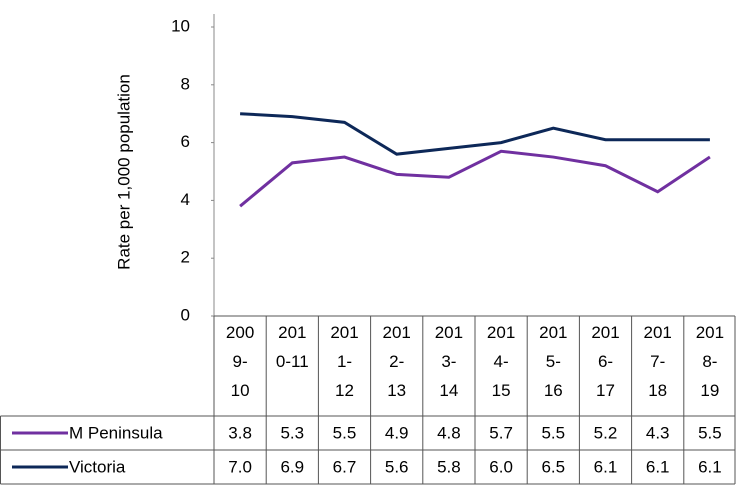  What do you see at coordinates (657, 361) in the screenshot?
I see `x-tick-label: 2017-18` at bounding box center [657, 361].